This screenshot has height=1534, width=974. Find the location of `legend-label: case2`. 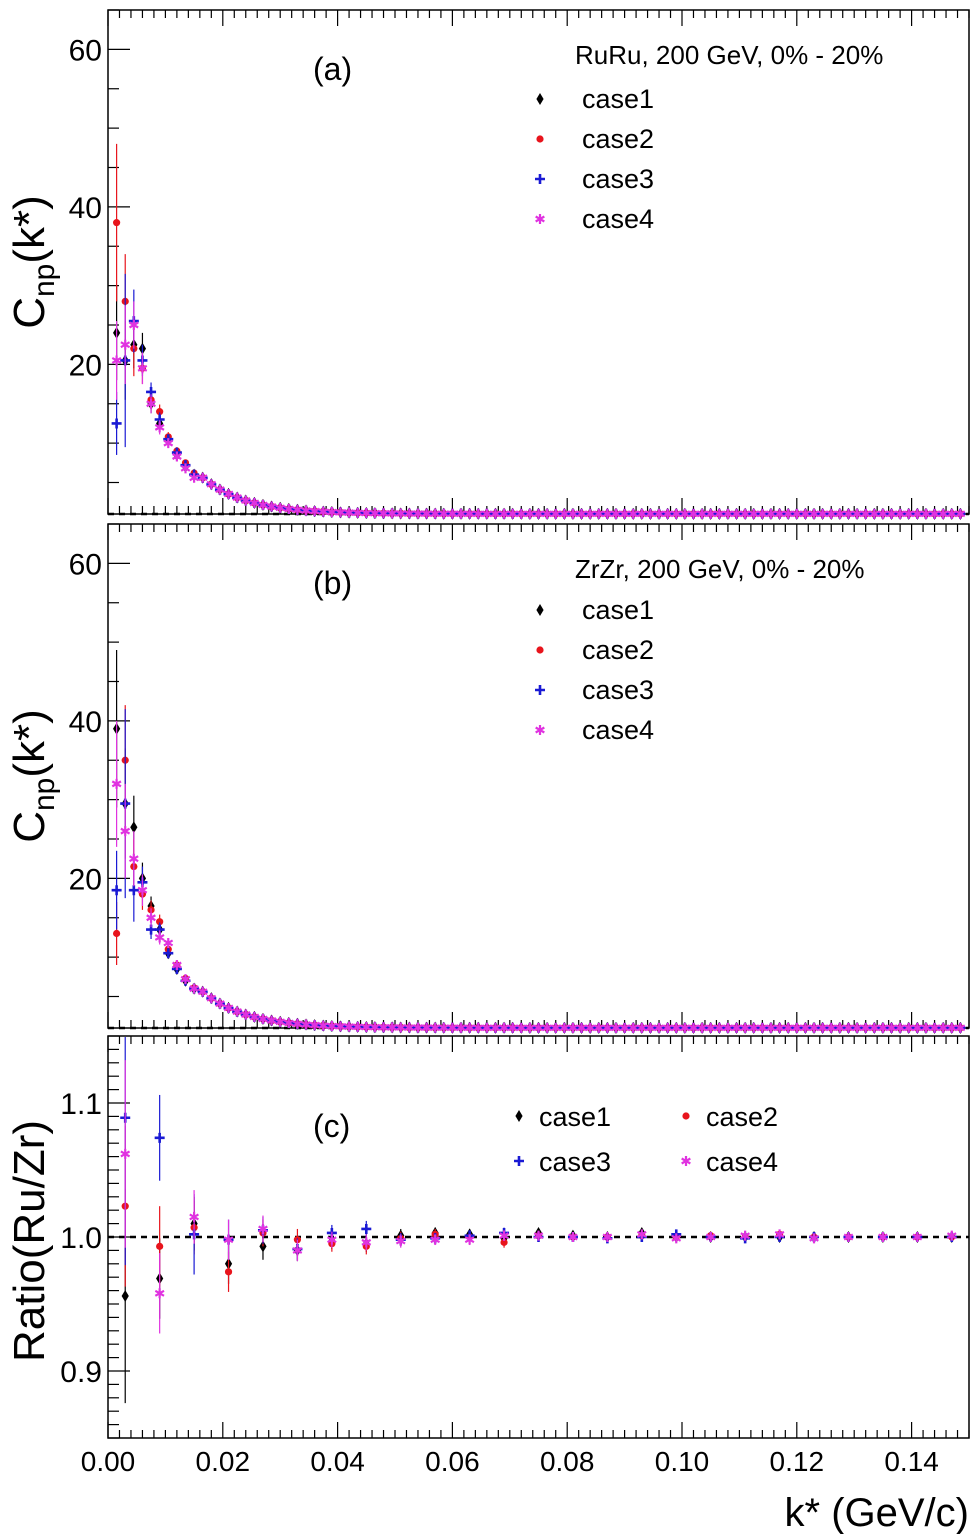

legend-label: case2 is located at coordinates (618, 139).